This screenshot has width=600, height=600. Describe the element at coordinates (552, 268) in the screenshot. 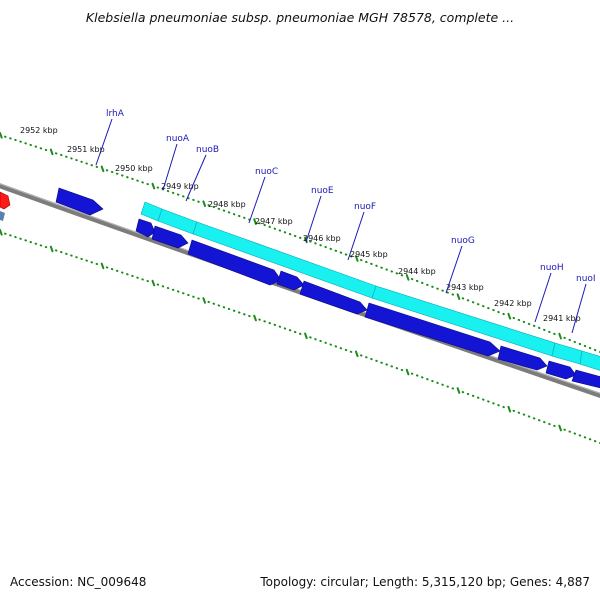

I see `gene-label-nuoH: nuoH` at that location.